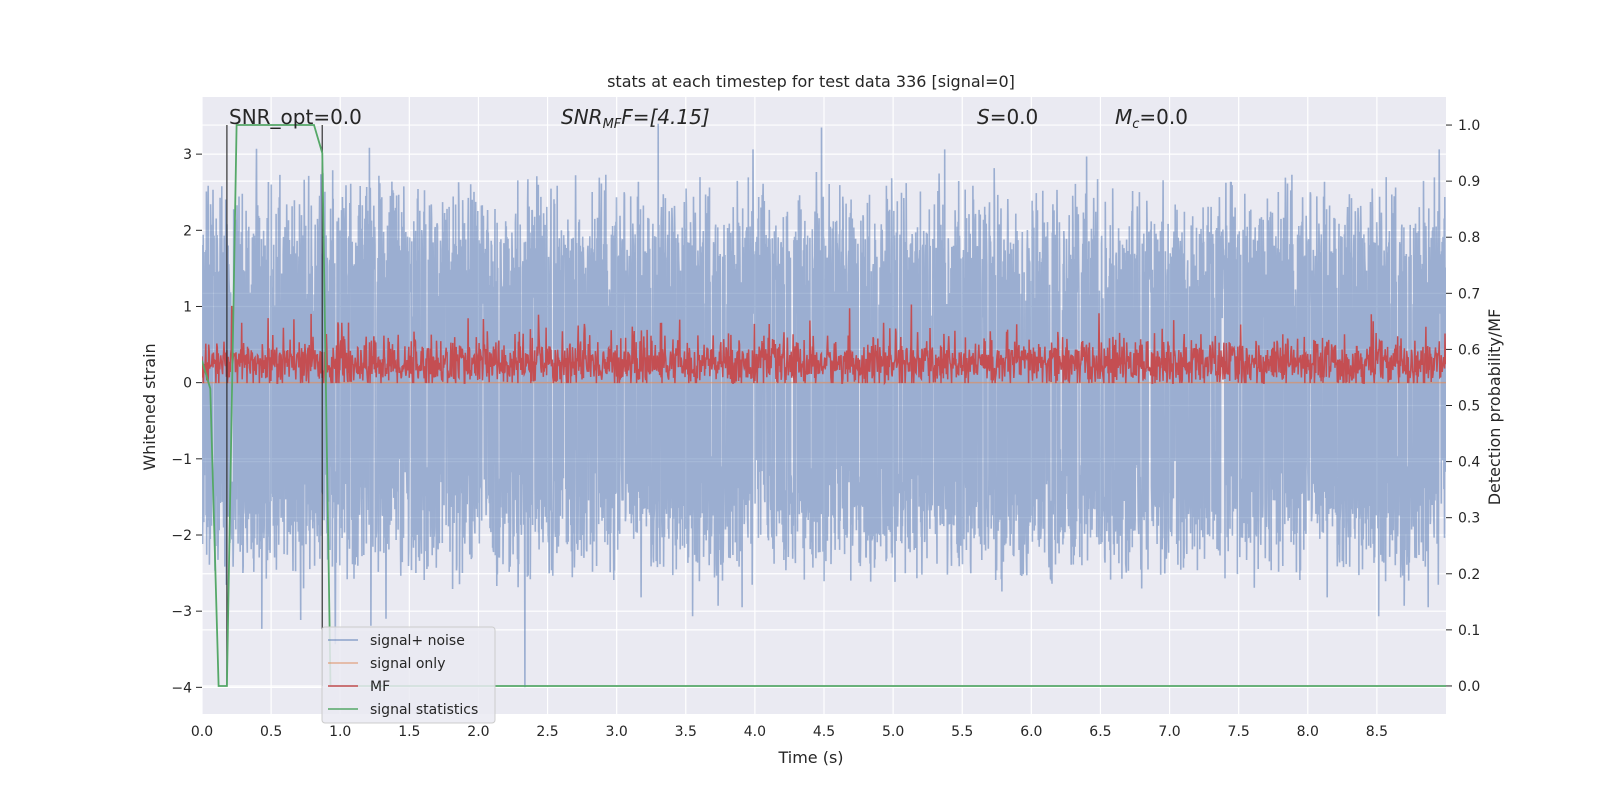  Describe the element at coordinates (1123, 117) in the screenshot. I see `mc-var: M` at that location.